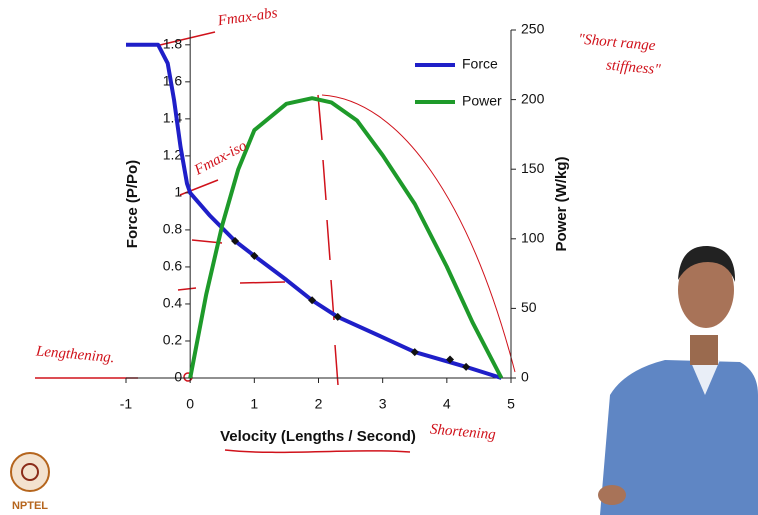  Describe the element at coordinates (30, 482) in the screenshot. I see `logo: NPTEL` at that location.